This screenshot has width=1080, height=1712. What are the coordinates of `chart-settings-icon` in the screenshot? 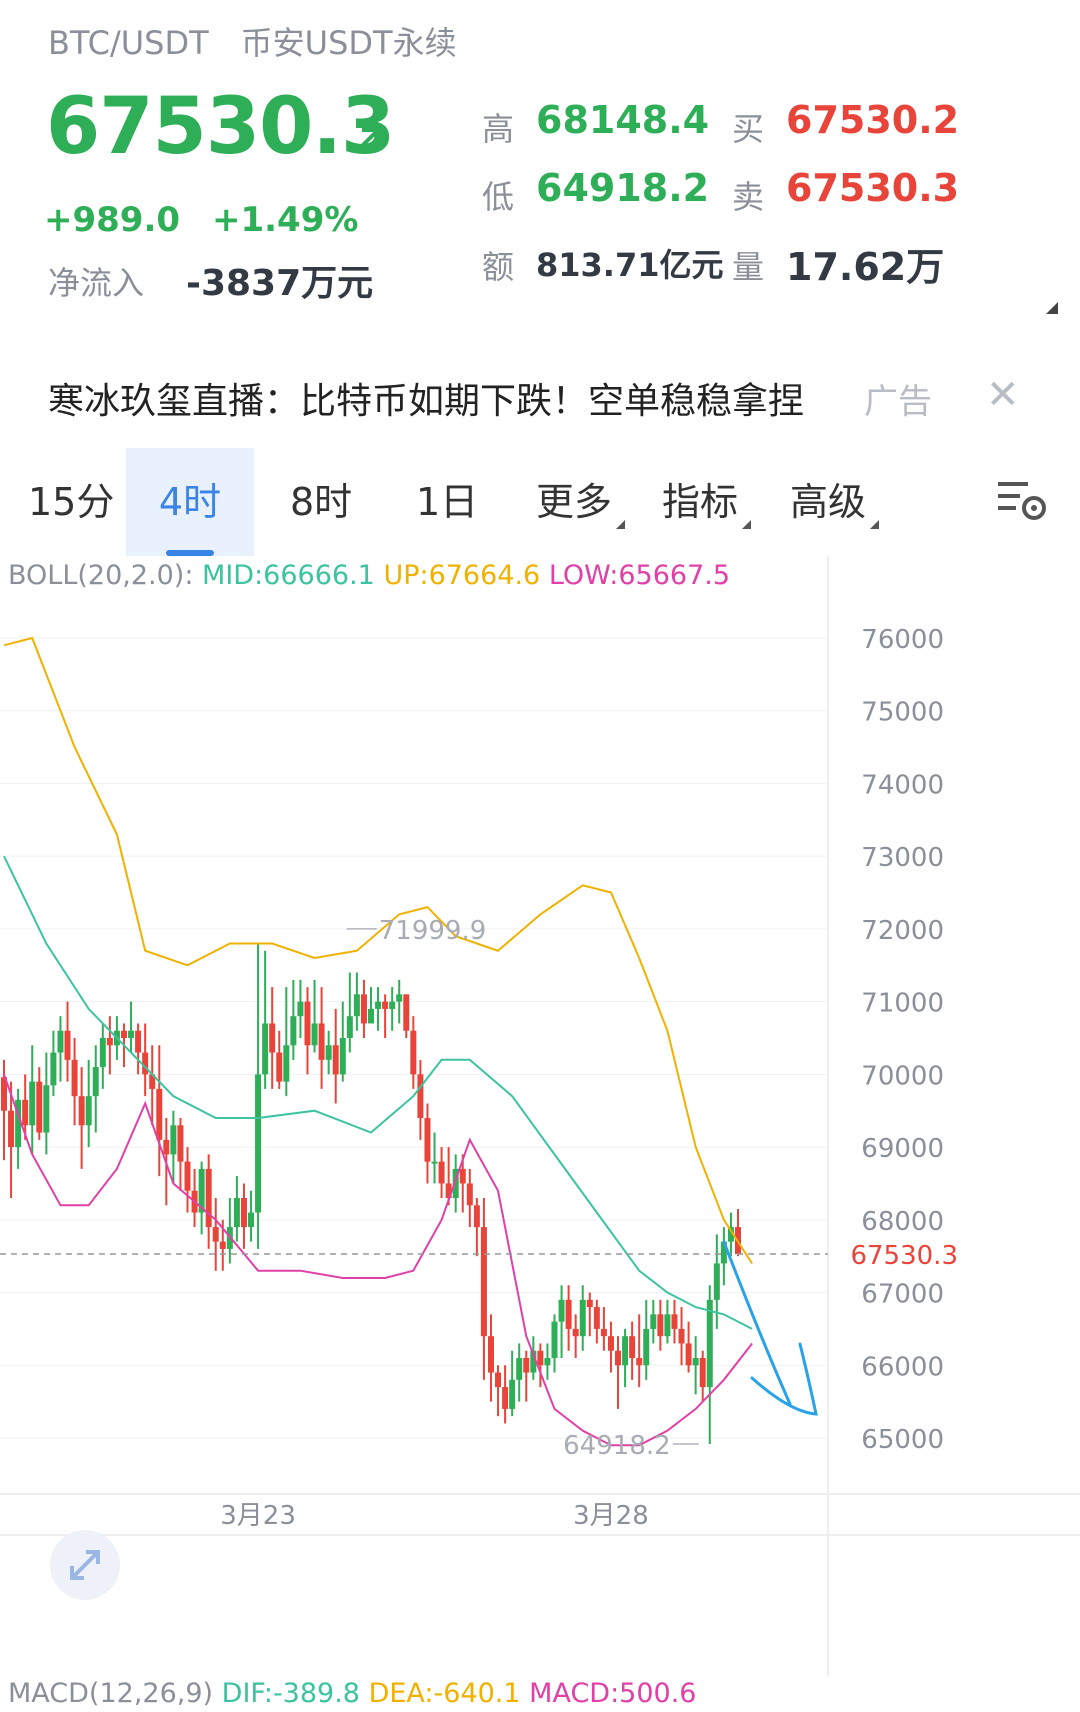 It's located at (1023, 501).